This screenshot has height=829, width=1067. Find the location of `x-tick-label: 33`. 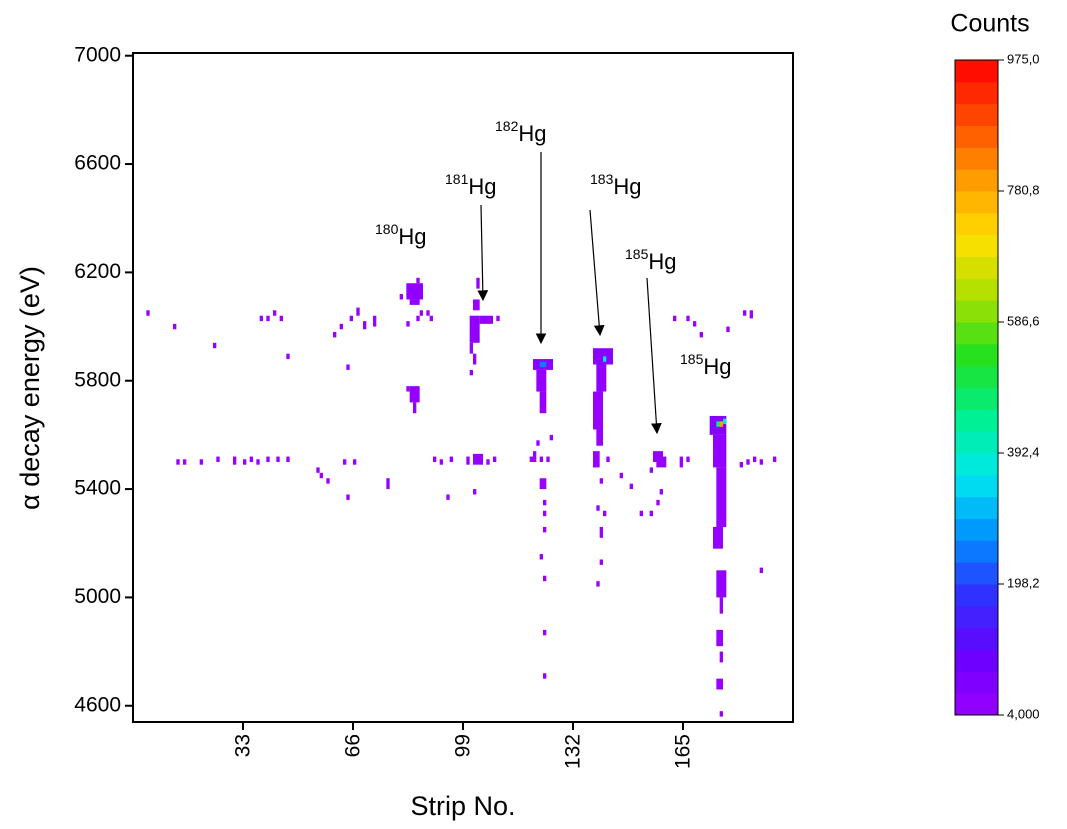

x-tick-label: 33 is located at coordinates (243, 745).